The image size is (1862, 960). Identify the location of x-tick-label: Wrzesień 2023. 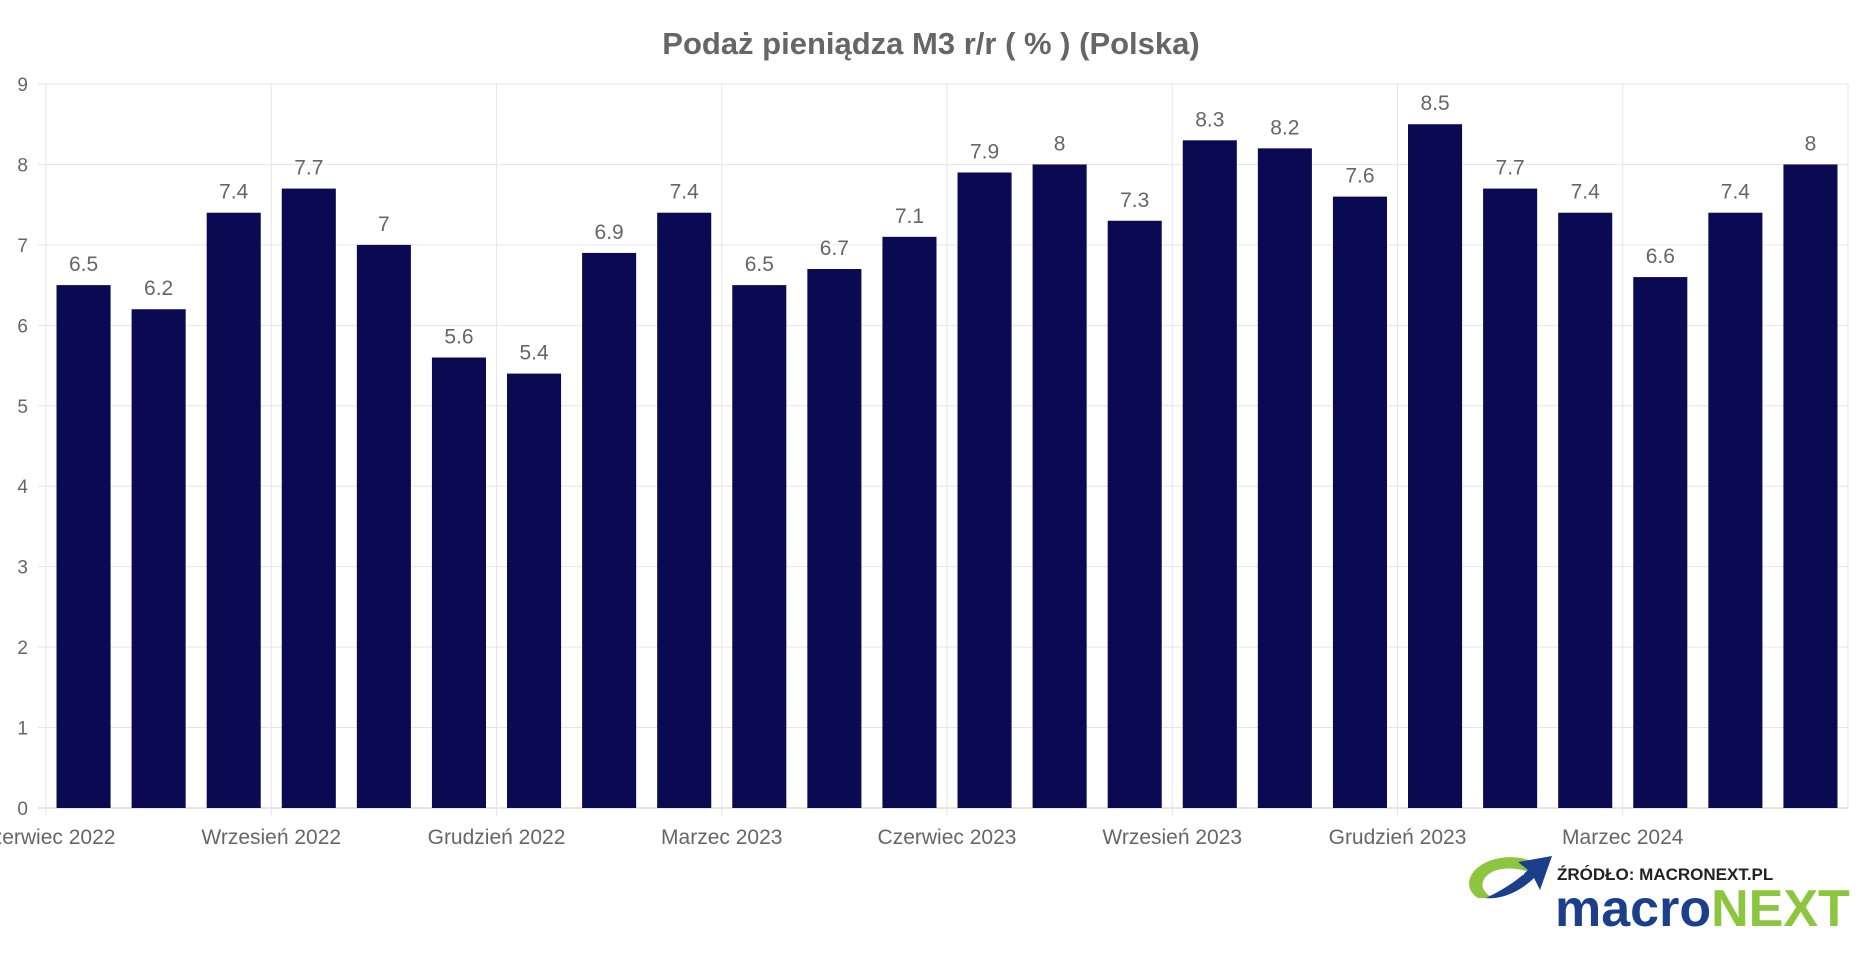
(1172, 837).